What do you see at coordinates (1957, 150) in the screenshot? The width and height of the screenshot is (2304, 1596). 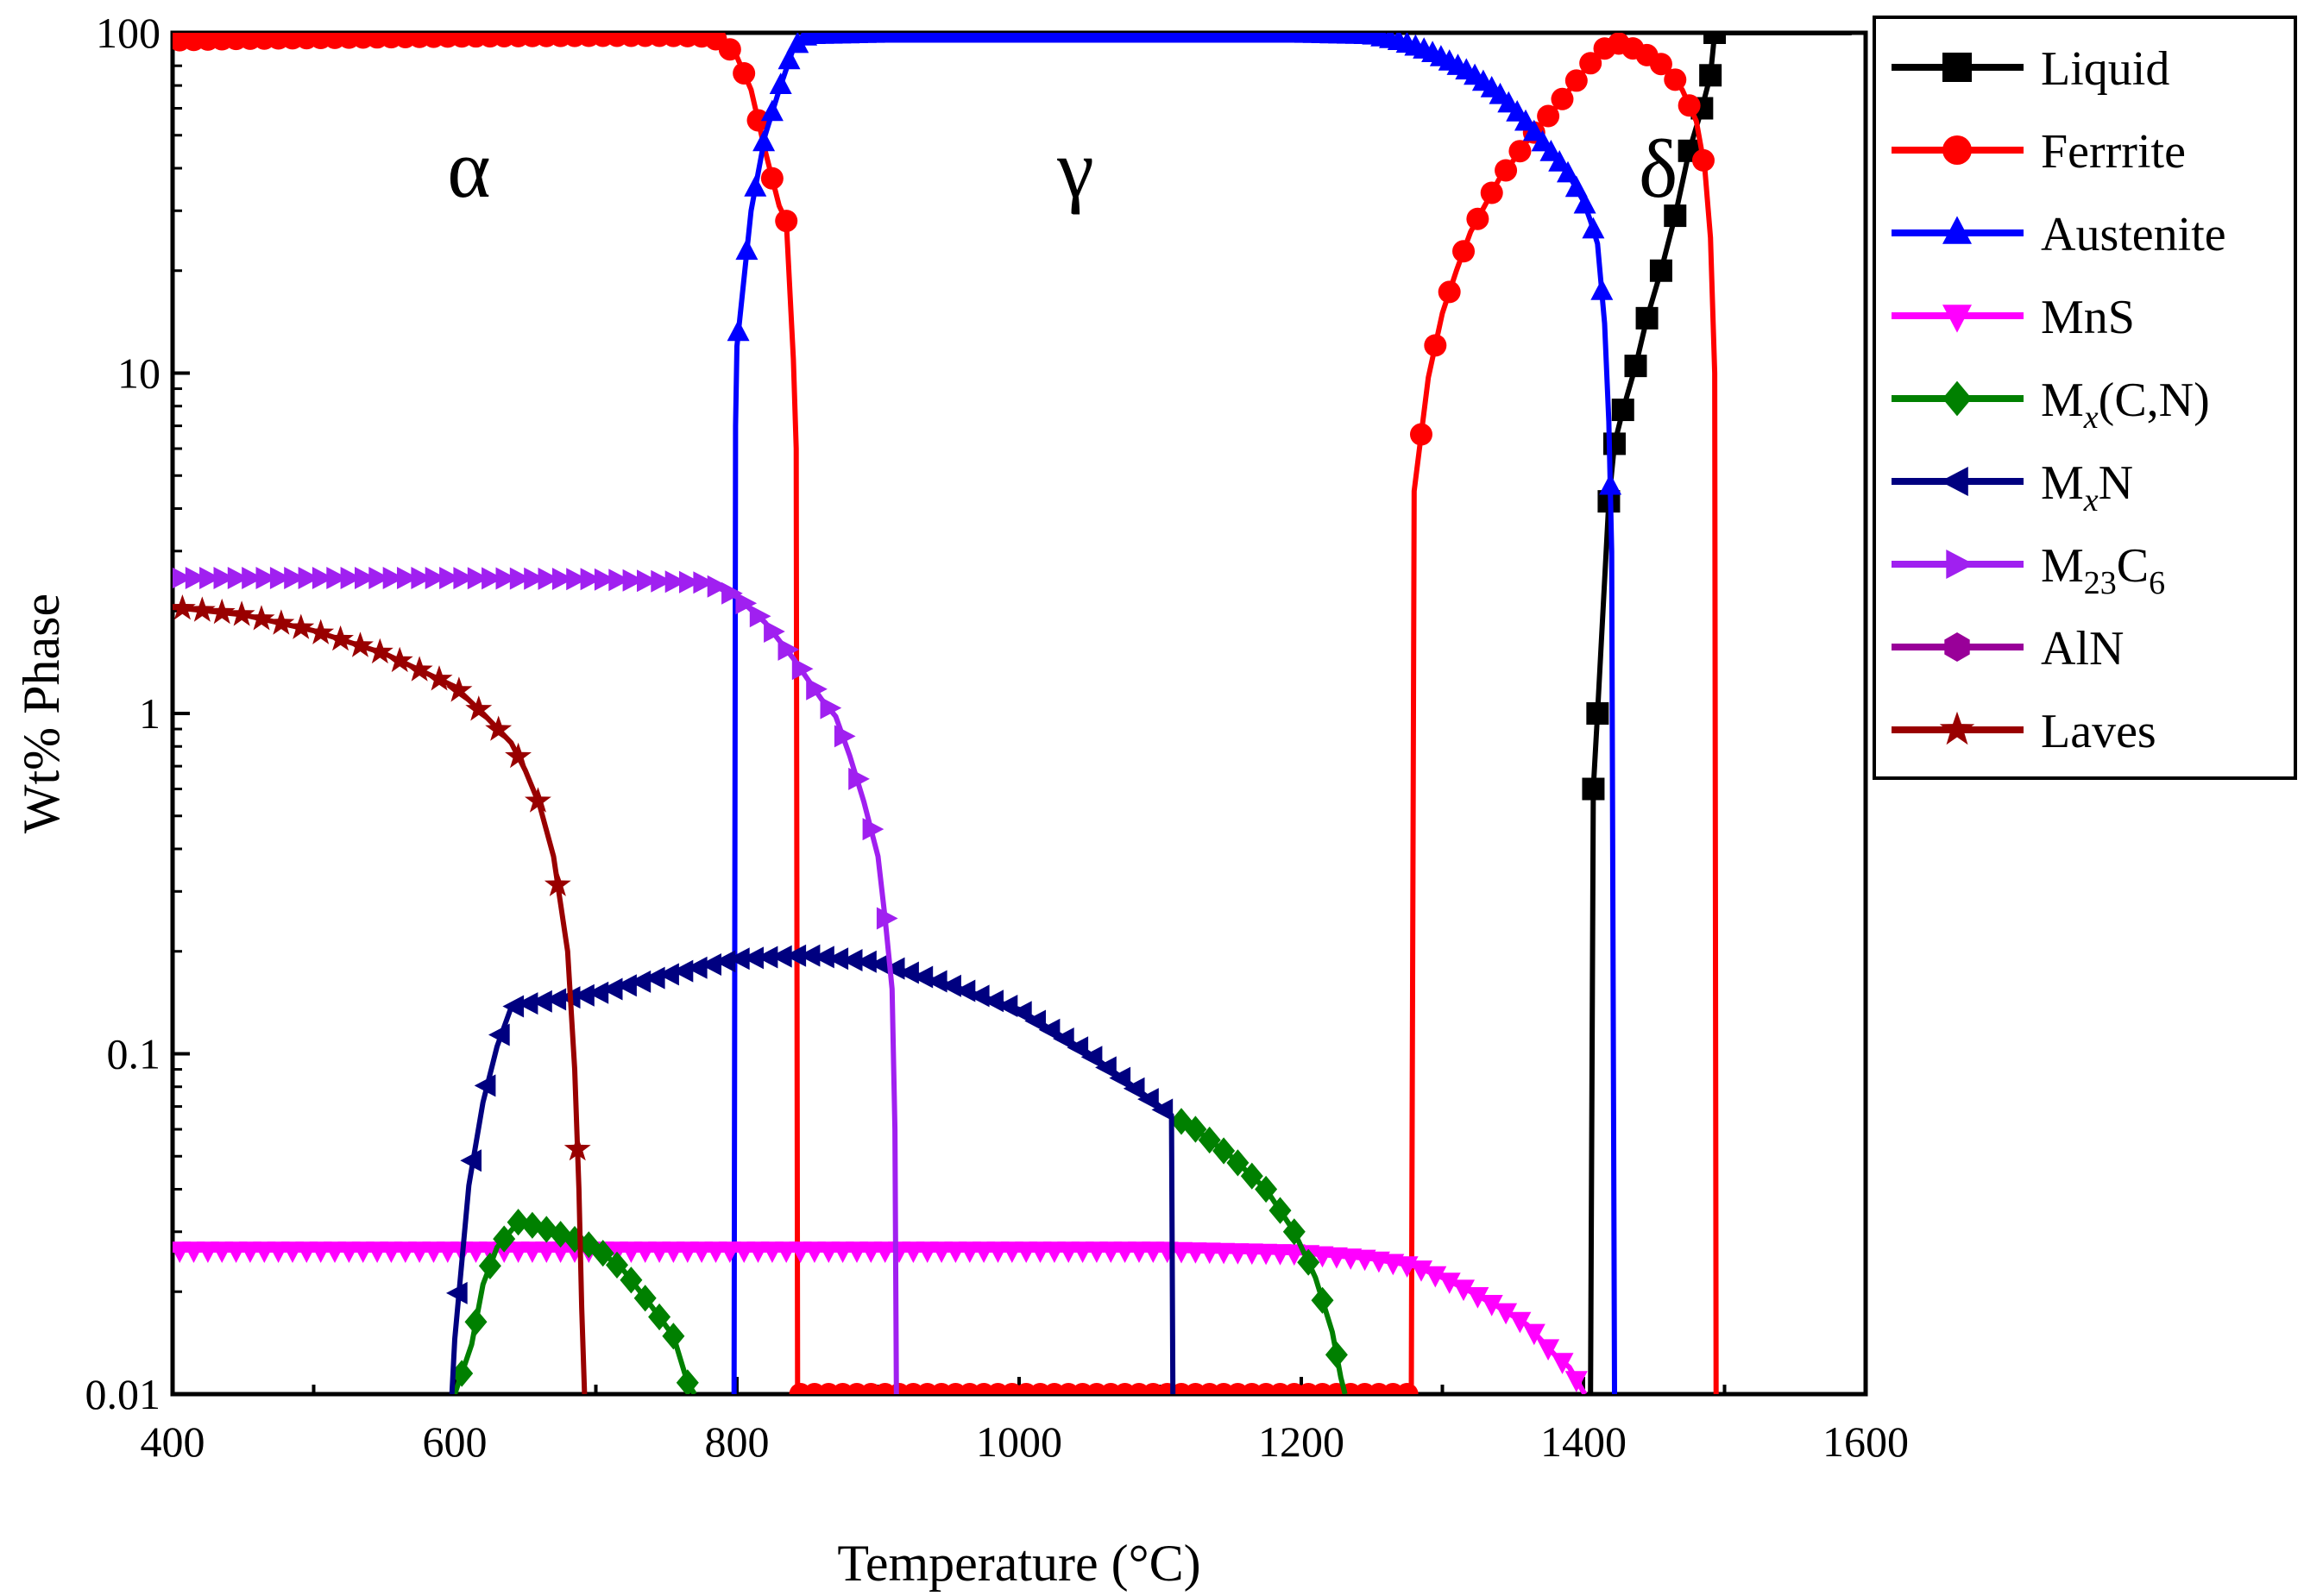 I see `legend-marker-circle-icon` at bounding box center [1957, 150].